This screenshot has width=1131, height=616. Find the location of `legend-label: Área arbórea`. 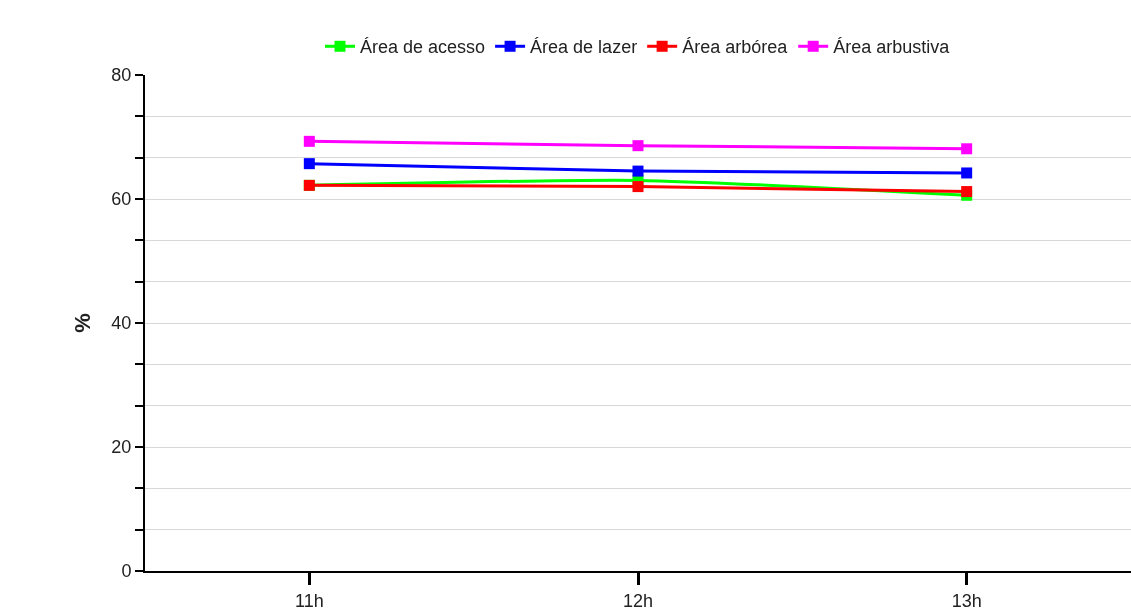

legend-label: Área arbórea is located at coordinates (735, 47).